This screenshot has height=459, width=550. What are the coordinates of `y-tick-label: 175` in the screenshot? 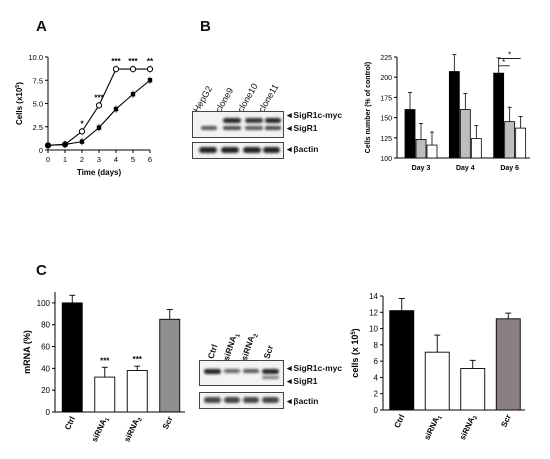 It's located at (386, 98).